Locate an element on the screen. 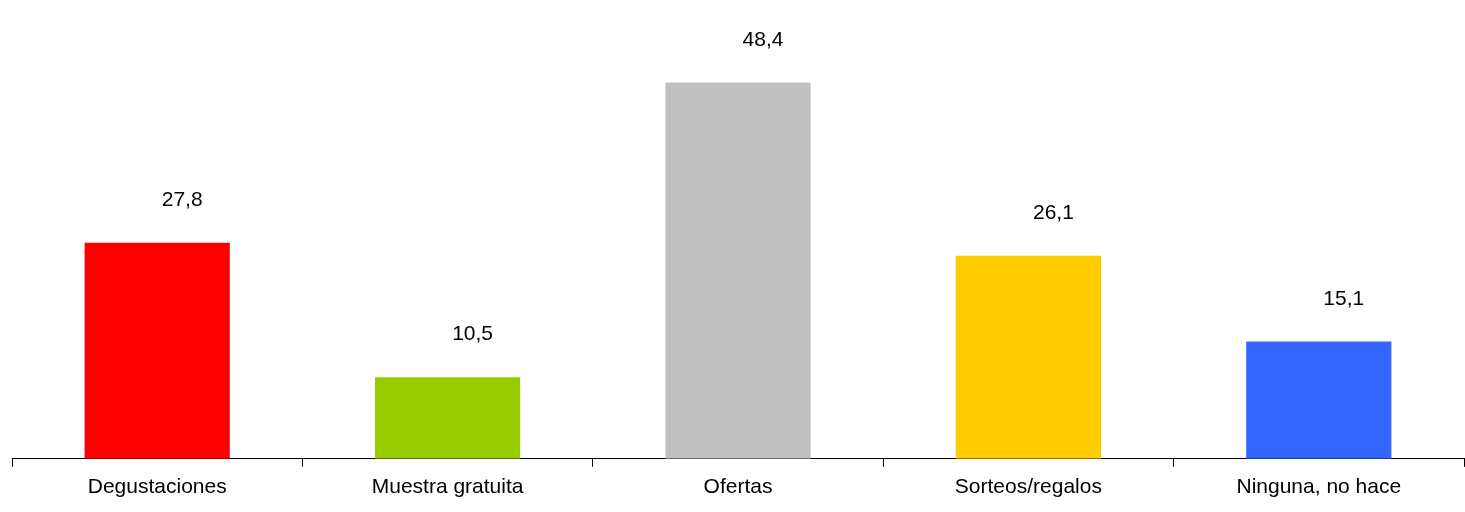  data-label: 10,5 is located at coordinates (473, 333).